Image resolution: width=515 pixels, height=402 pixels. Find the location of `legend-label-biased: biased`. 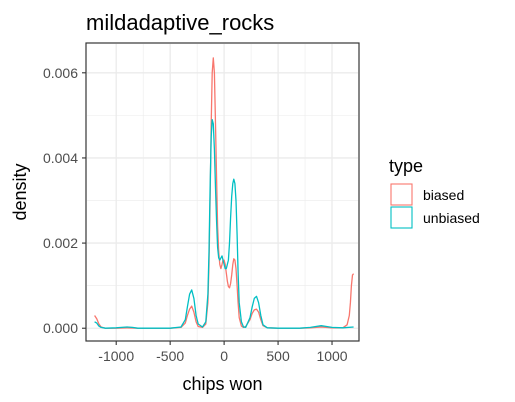

legend-label-biased: biased is located at coordinates (443, 195).